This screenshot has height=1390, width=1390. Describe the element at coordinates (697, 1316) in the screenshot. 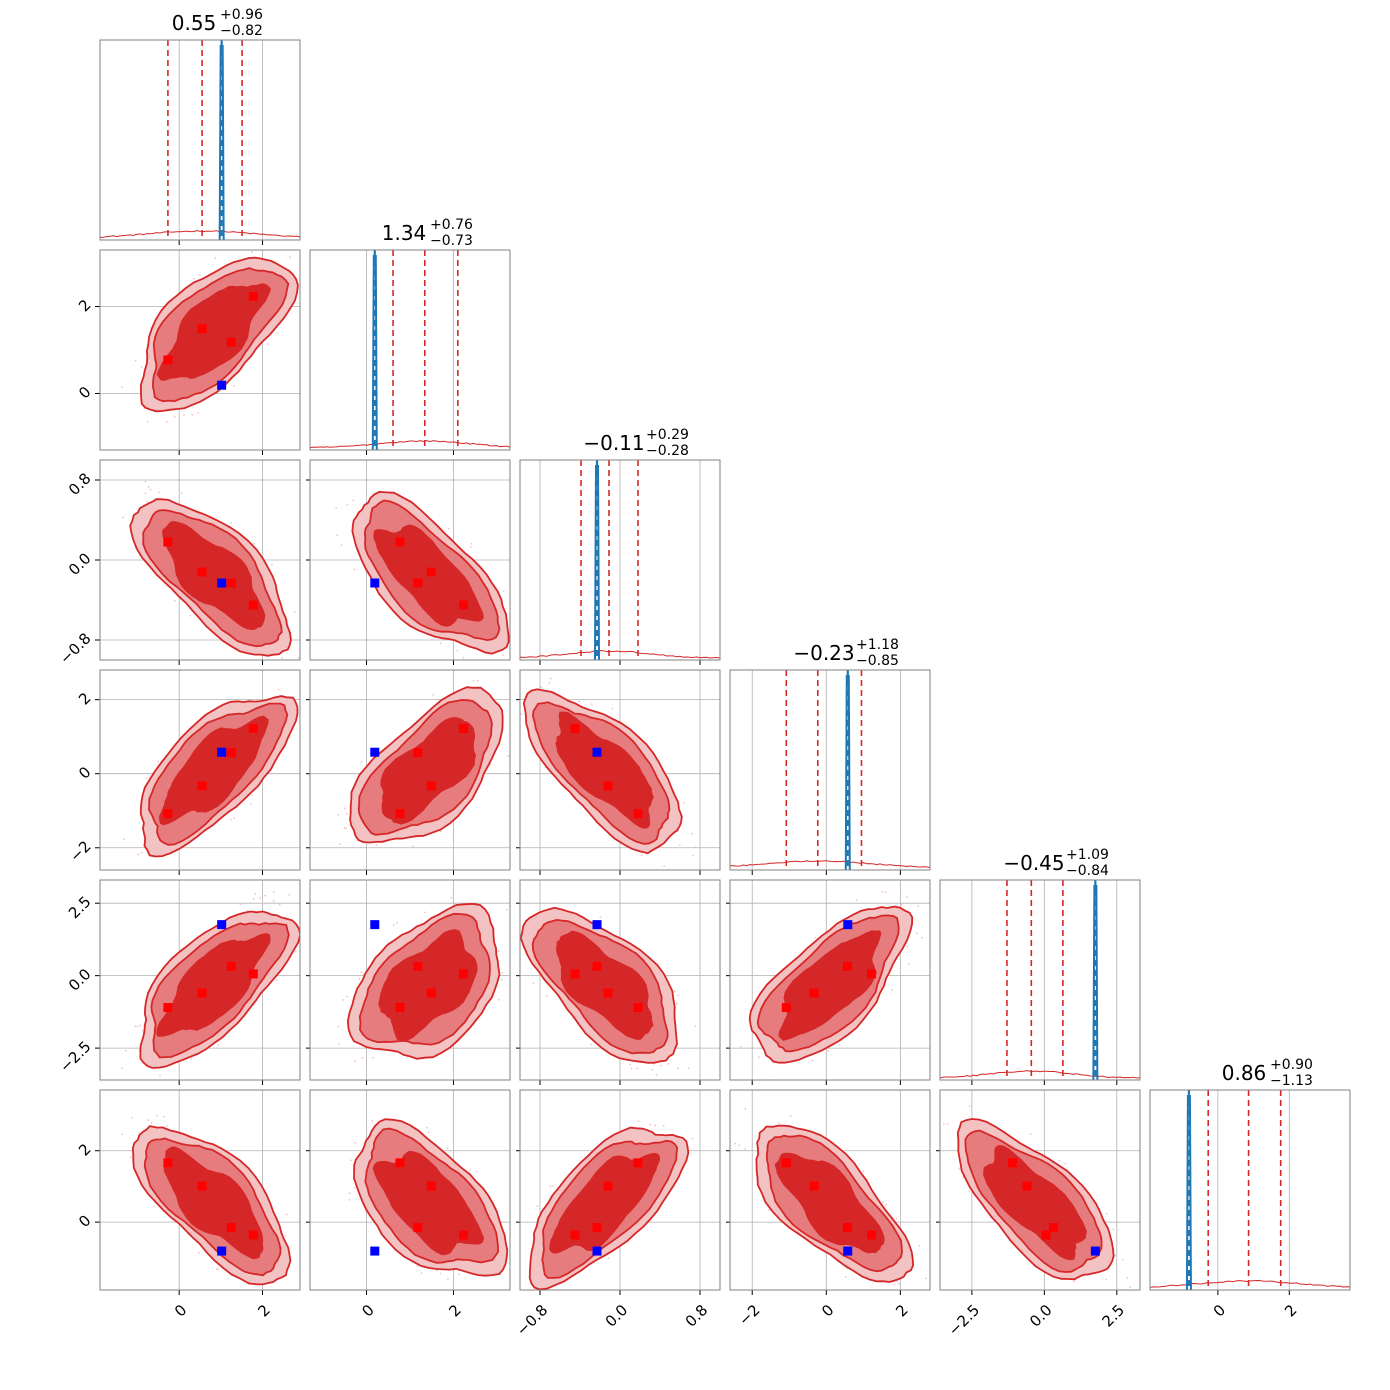

I see `x-tick-label-2: 0.8` at that location.